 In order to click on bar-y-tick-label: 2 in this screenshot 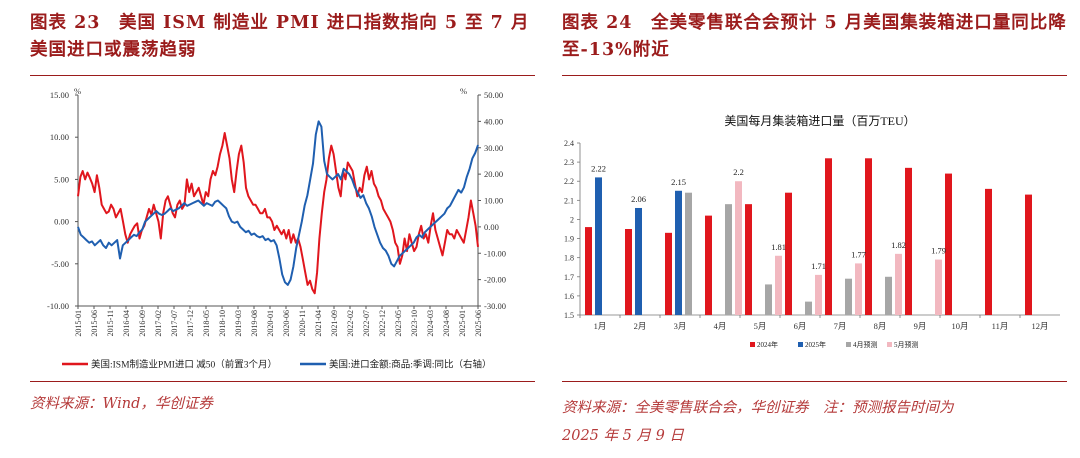, I will do `click(572, 219)`.